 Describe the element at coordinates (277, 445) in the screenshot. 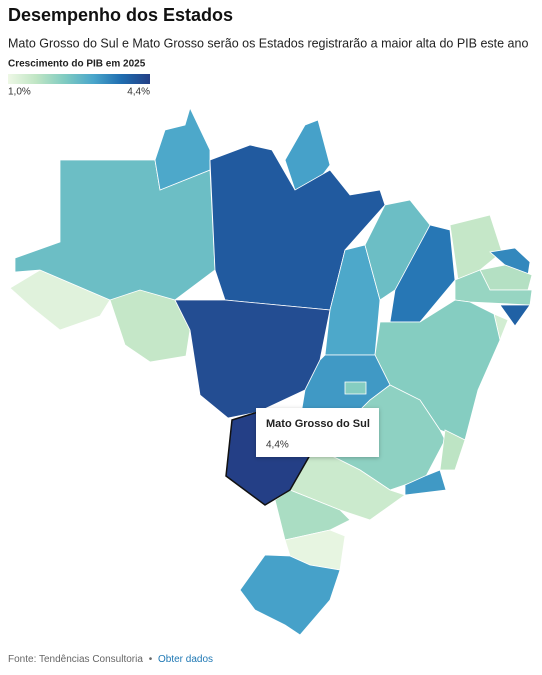

I see `tooltip-value: 4,4%` at that location.